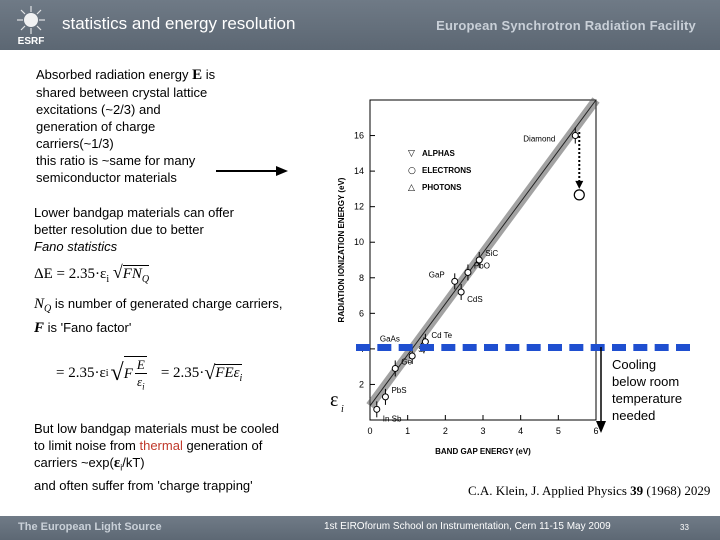 This screenshot has width=720, height=540. Describe the element at coordinates (74, 462) in the screenshot. I see `bottom-line-3a: carriers ~exp(` at that location.